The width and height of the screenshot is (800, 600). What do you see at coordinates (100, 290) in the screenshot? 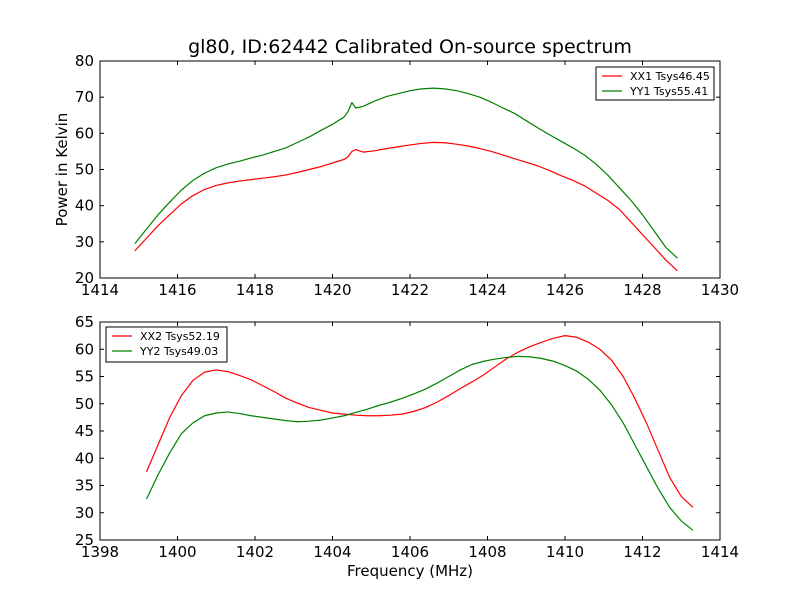
I see `top-x-tick-label: 1414` at bounding box center [100, 290].